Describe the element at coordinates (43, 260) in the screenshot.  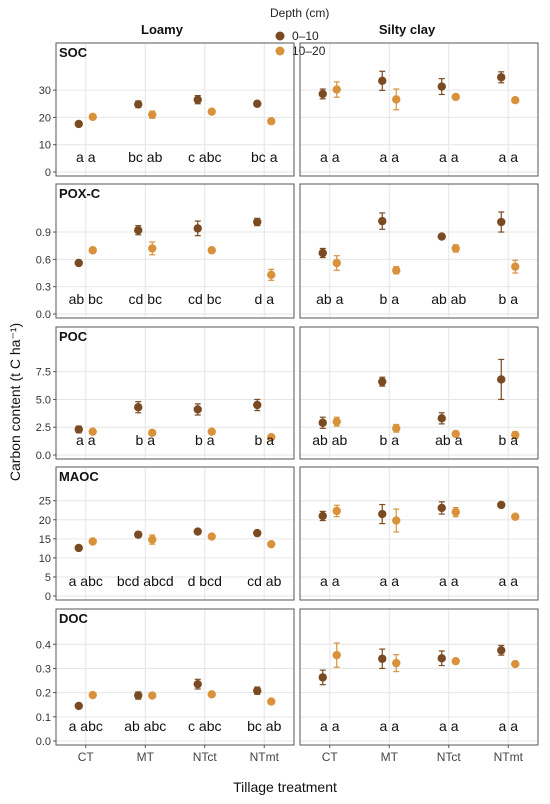
I see `y-tick-label: 0.6` at that location.